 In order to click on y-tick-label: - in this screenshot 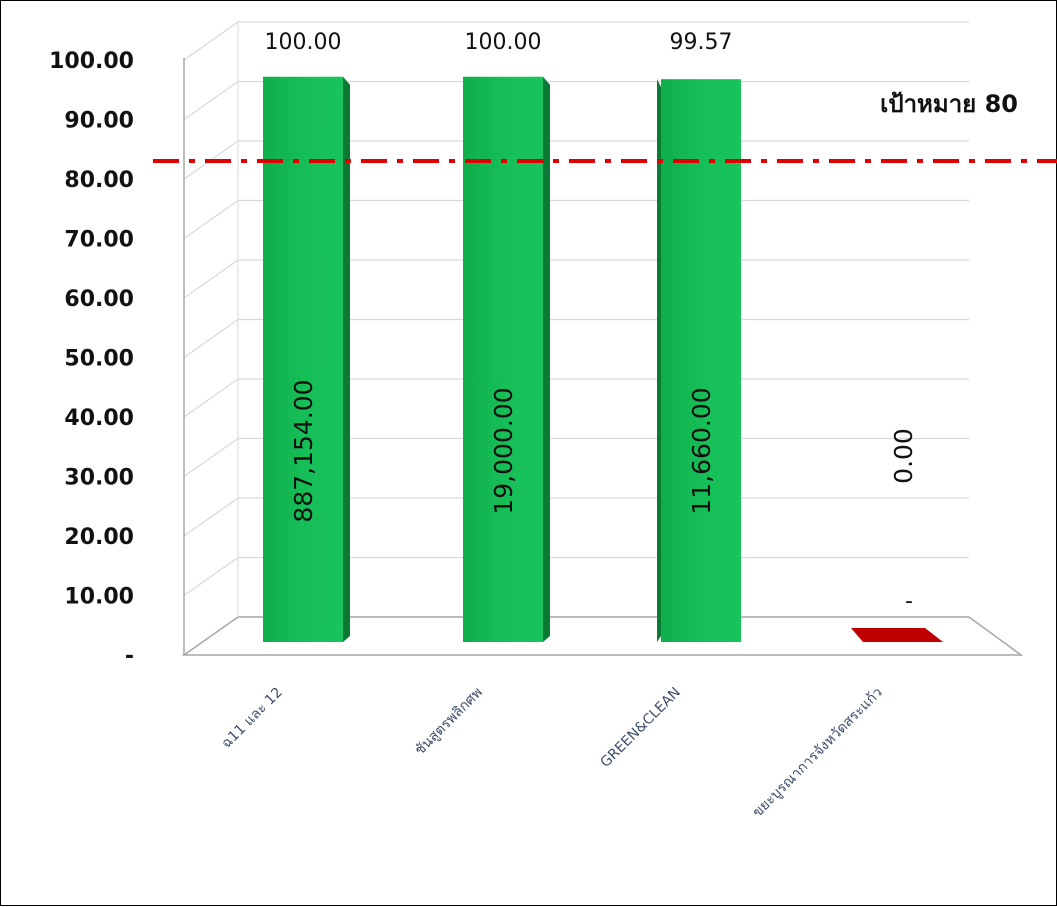, I will do `click(129, 656)`.